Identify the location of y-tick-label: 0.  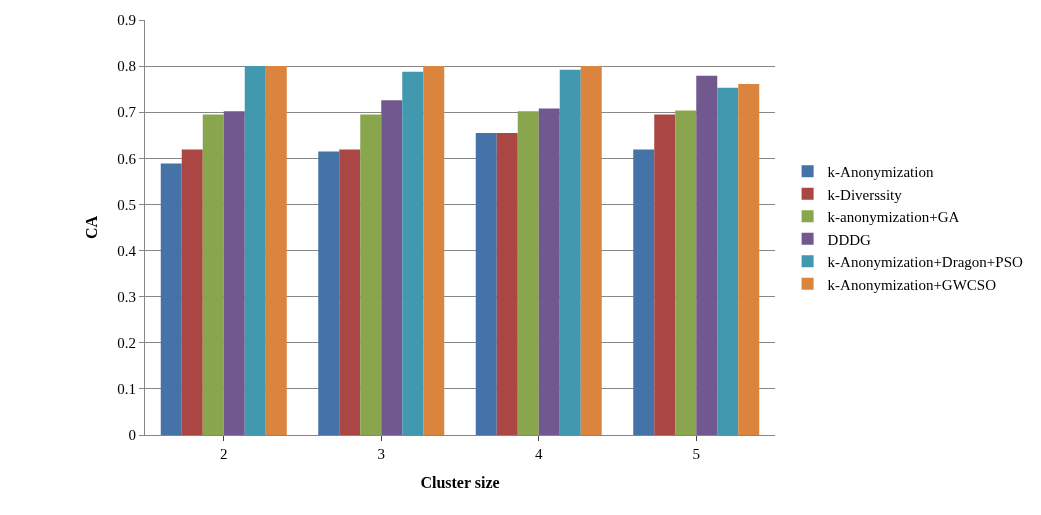
(132, 435).